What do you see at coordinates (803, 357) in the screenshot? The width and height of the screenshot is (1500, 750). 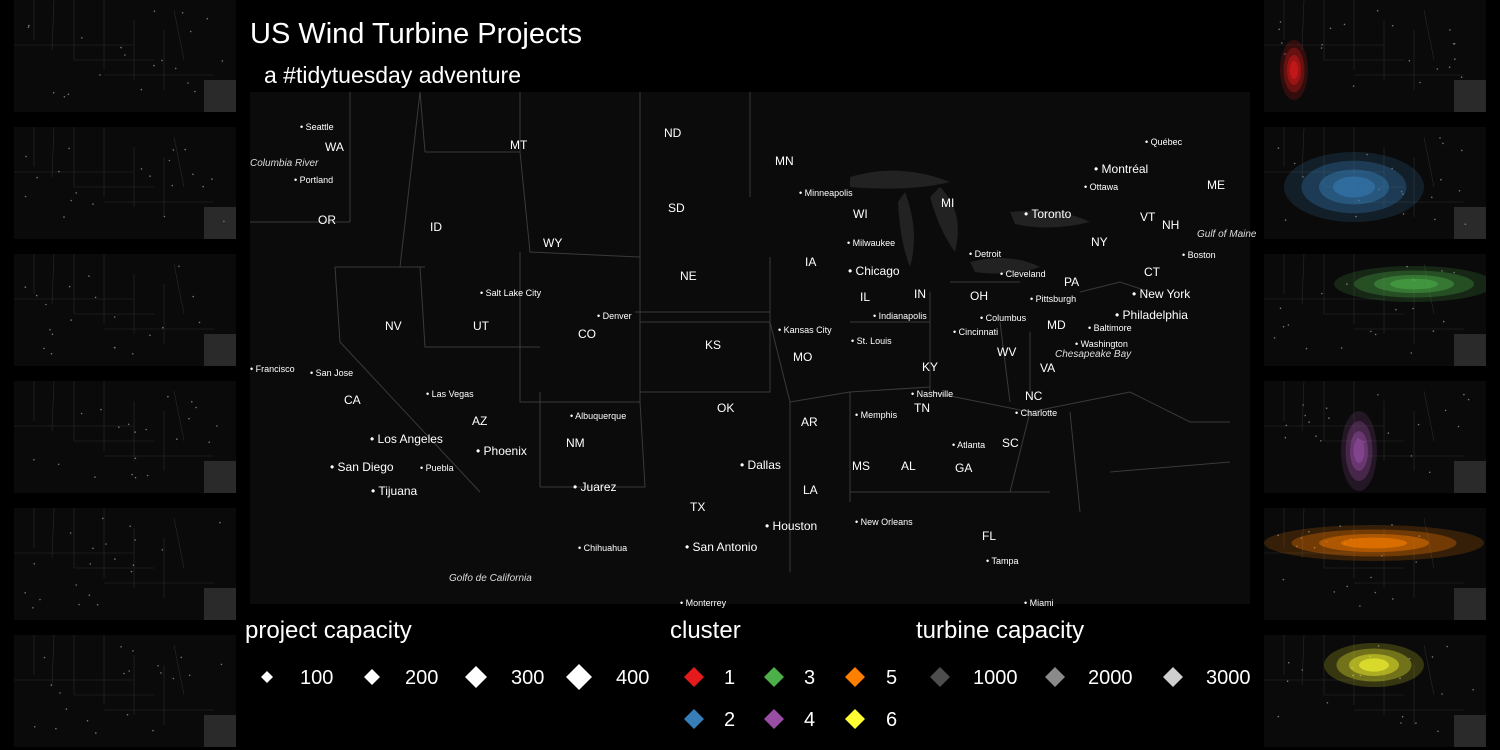 I see `state-label-mo: MO` at bounding box center [803, 357].